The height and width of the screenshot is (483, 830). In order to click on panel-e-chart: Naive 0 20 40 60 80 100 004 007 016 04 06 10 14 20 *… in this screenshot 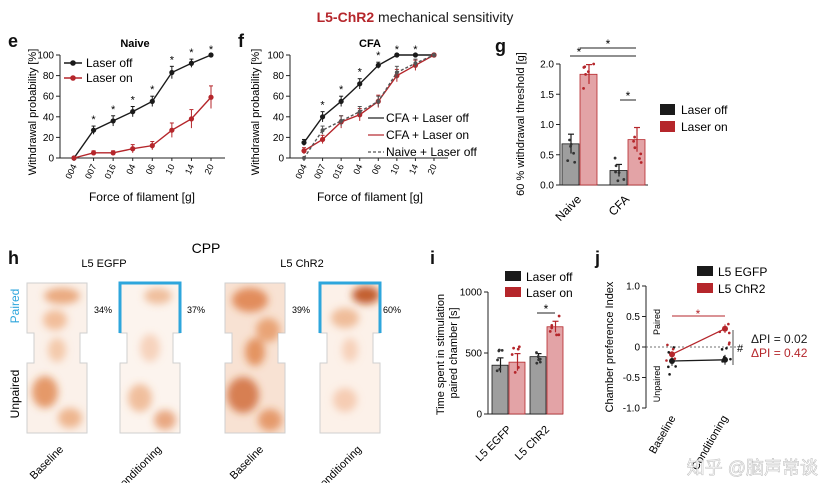, I will do `click(126, 121)`.